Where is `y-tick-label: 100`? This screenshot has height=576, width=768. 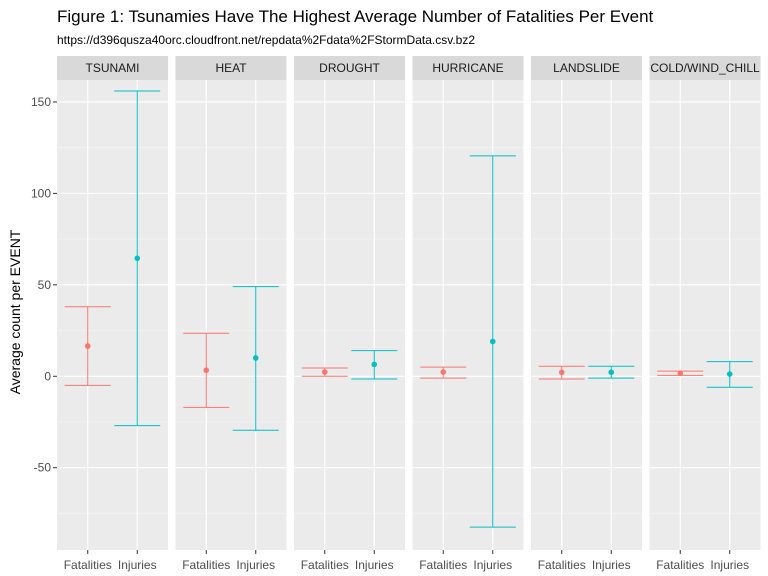 y-tick-label: 100 is located at coordinates (41, 193).